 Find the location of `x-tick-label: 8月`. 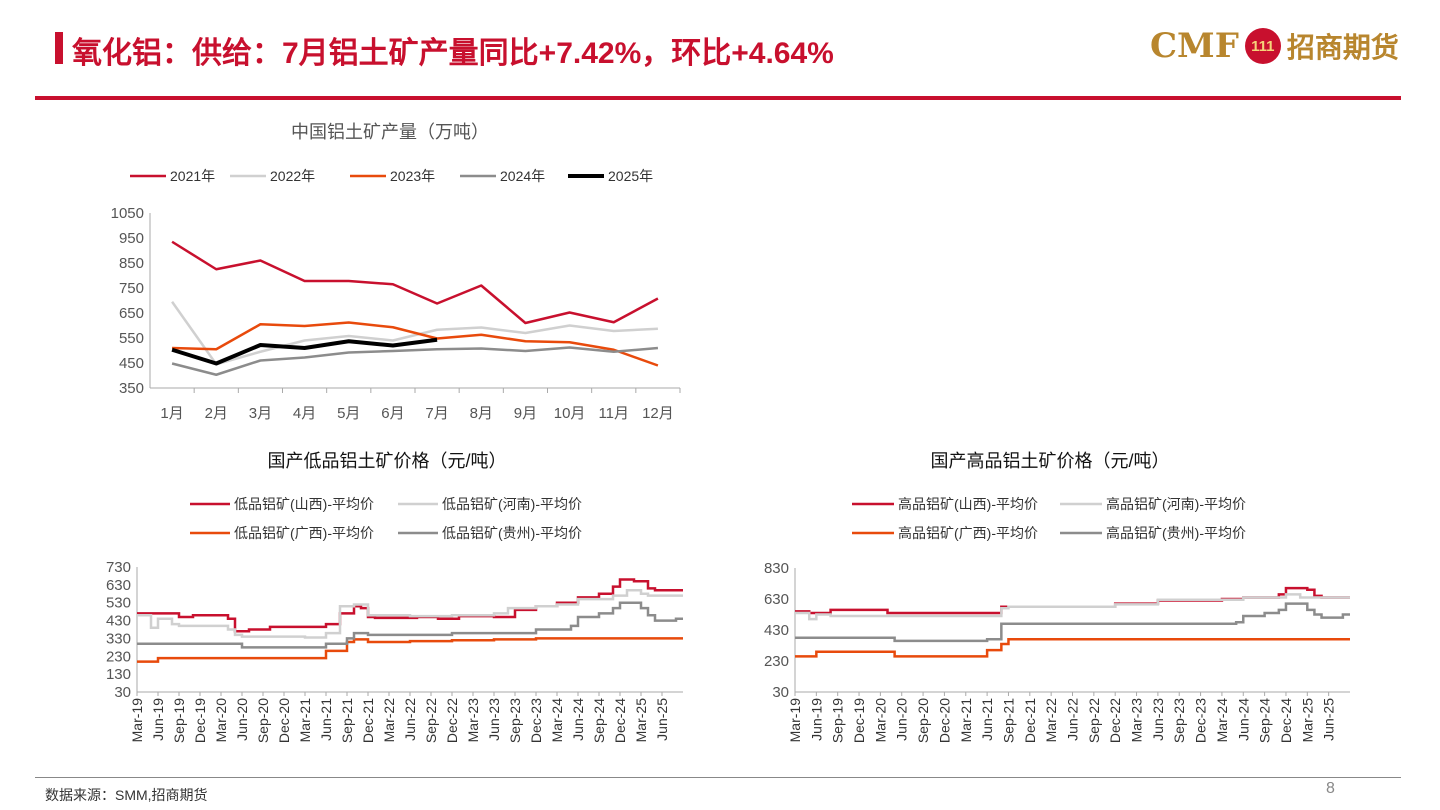

x-tick-label: 8月 is located at coordinates (481, 413).